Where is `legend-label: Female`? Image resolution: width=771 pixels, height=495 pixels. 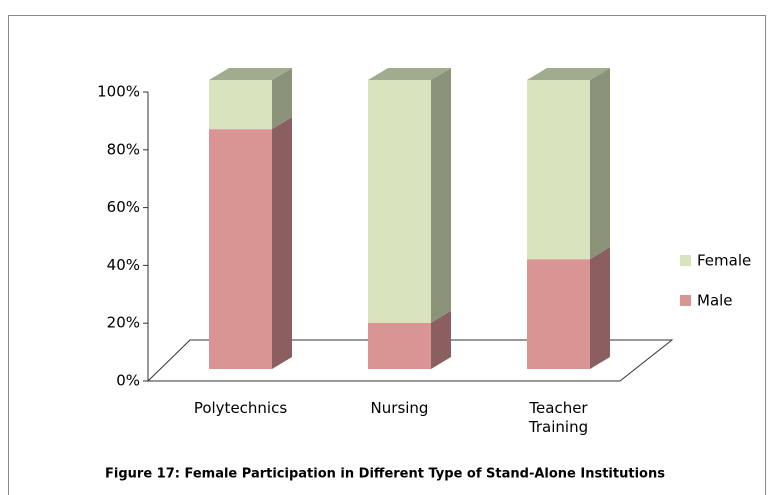
legend-label: Female is located at coordinates (724, 261).